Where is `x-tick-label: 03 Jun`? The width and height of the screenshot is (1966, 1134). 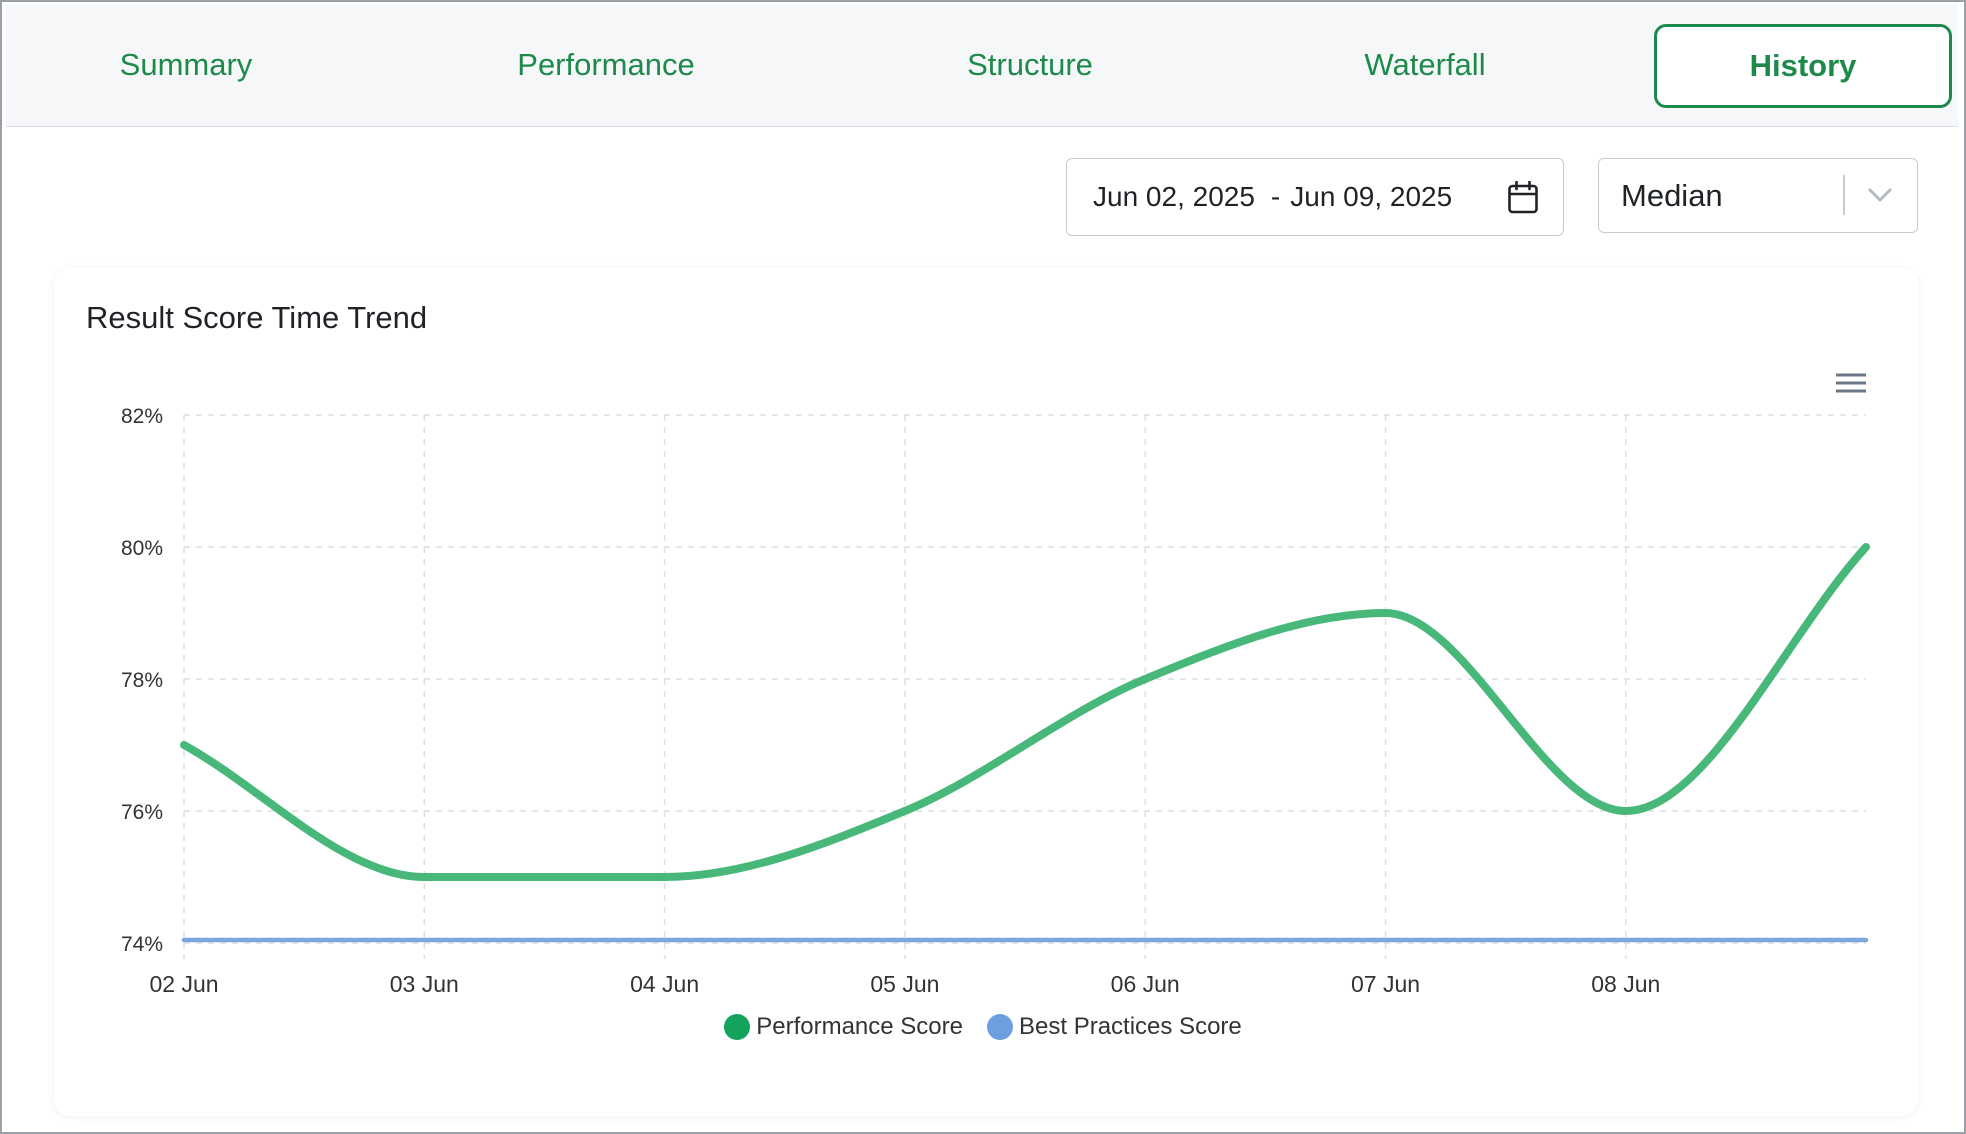 x-tick-label: 03 Jun is located at coordinates (424, 984).